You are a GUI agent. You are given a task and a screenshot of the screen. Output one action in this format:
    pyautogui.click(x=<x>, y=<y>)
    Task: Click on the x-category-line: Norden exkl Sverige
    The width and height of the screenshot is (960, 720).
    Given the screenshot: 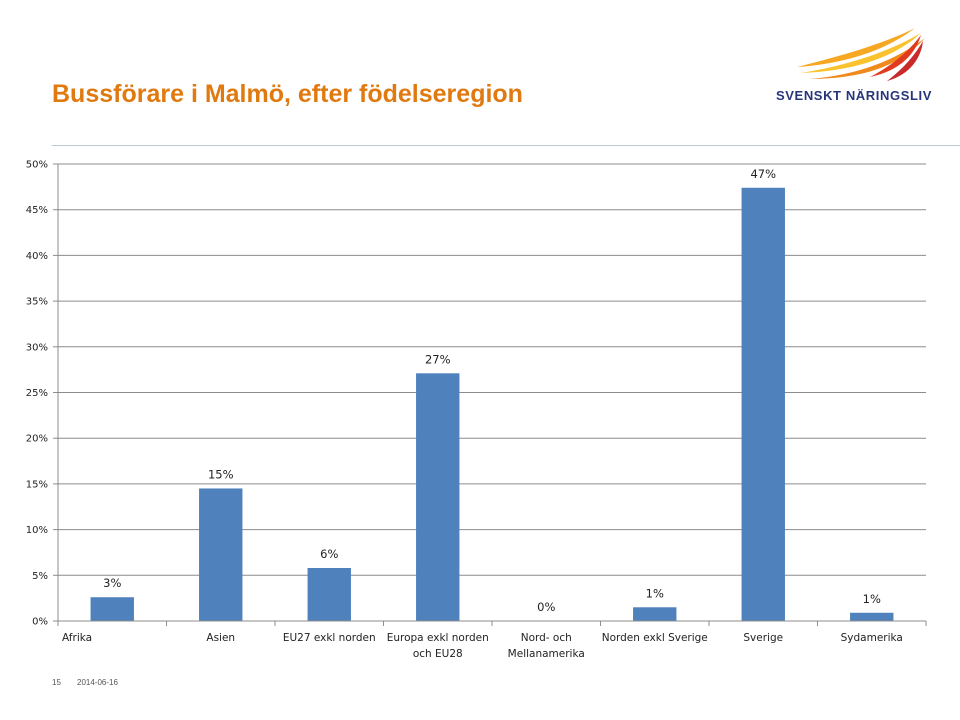 What is the action you would take?
    pyautogui.click(x=655, y=638)
    